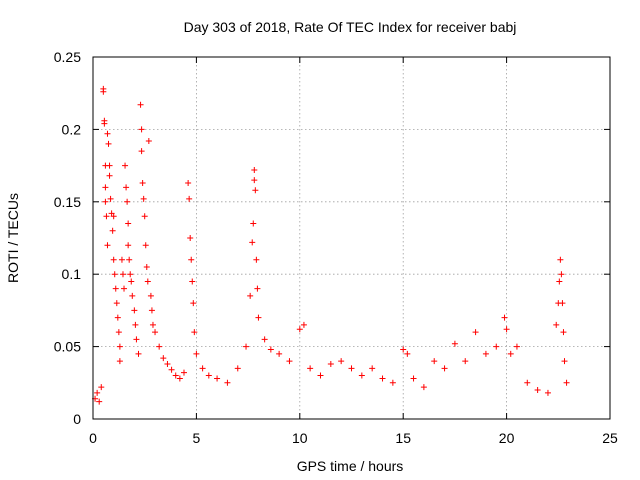 Image resolution: width=640 pixels, height=480 pixels. Describe the element at coordinates (610, 438) in the screenshot. I see `x-tick-label: 25` at that location.